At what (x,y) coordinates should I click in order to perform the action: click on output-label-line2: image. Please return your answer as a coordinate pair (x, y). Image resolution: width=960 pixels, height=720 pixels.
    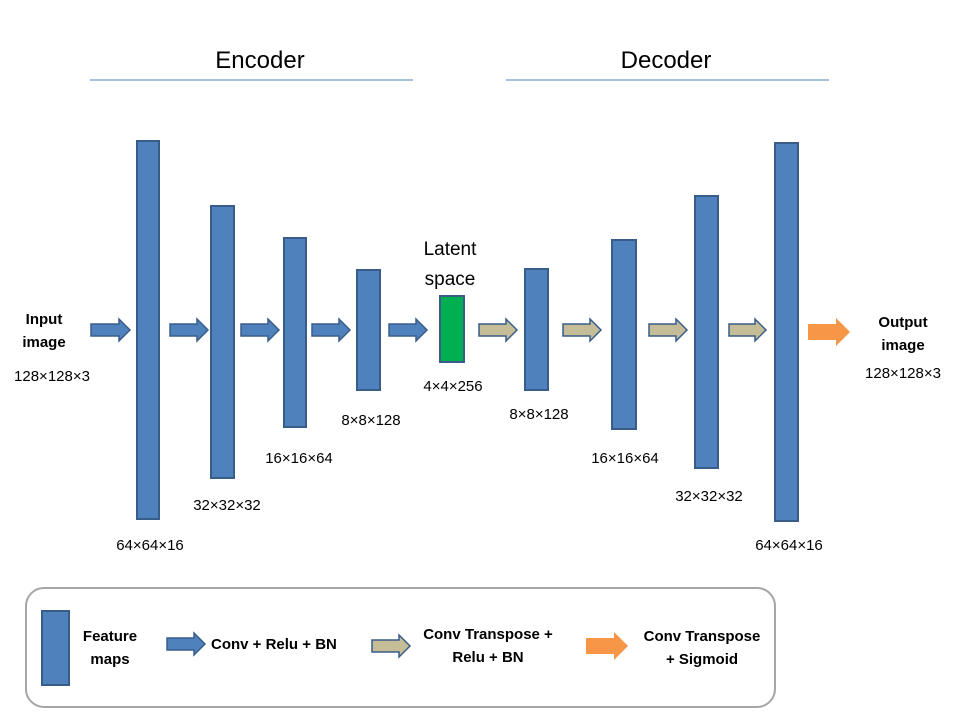
    Looking at the image, I should click on (902, 345).